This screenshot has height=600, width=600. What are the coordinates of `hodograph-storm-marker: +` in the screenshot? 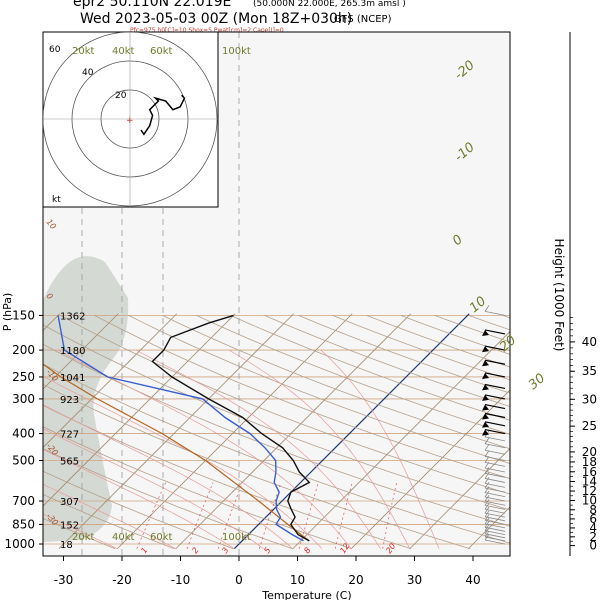 It's located at (130, 121).